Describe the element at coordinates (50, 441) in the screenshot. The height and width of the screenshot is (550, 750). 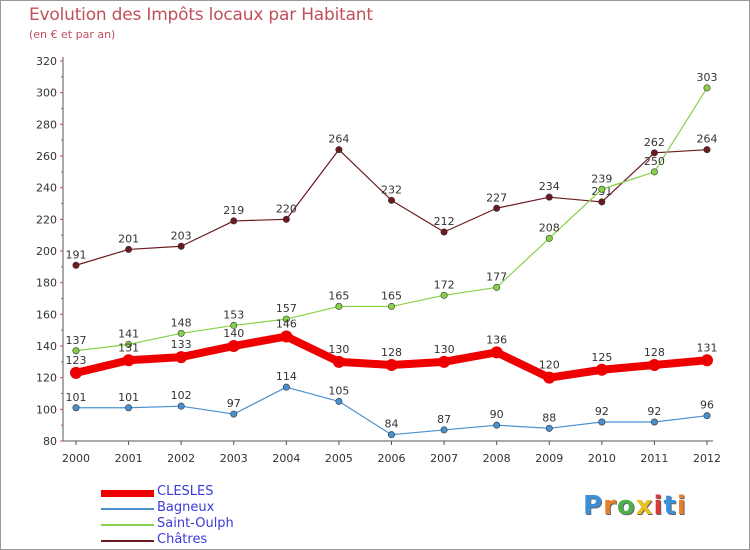
I see `y-tick-label: 80` at that location.